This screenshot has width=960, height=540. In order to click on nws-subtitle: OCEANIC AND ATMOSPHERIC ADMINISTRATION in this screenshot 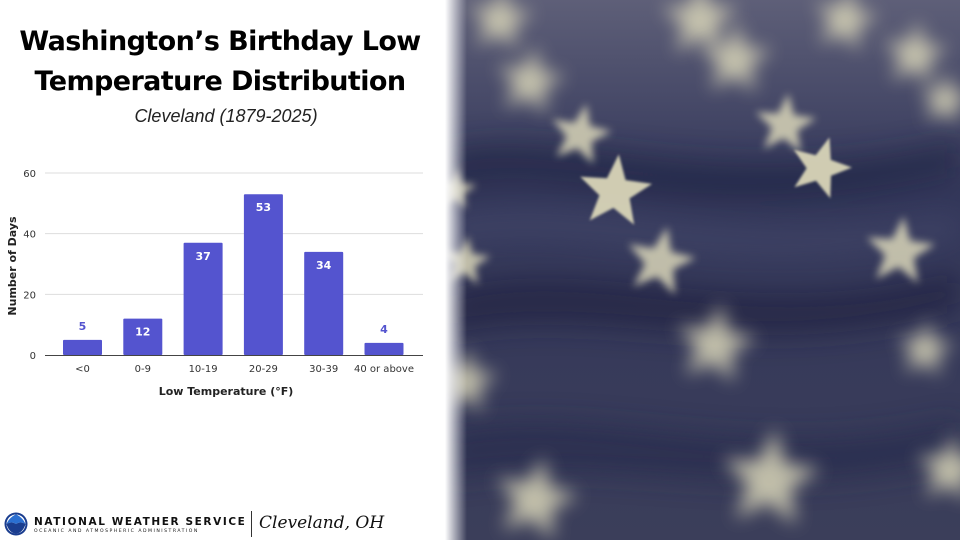, I will do `click(116, 531)`.